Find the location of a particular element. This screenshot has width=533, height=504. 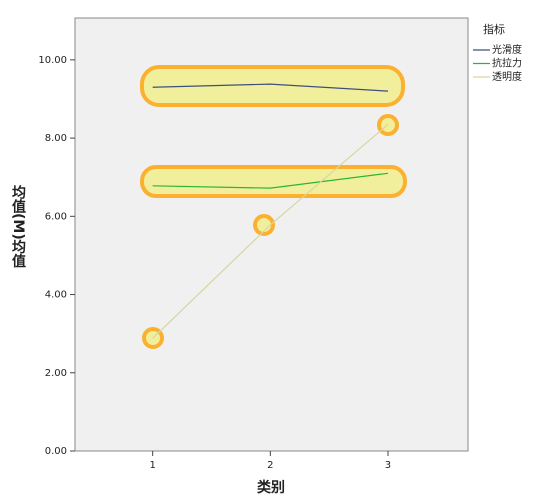

legend-title: 指标 is located at coordinates (494, 29).